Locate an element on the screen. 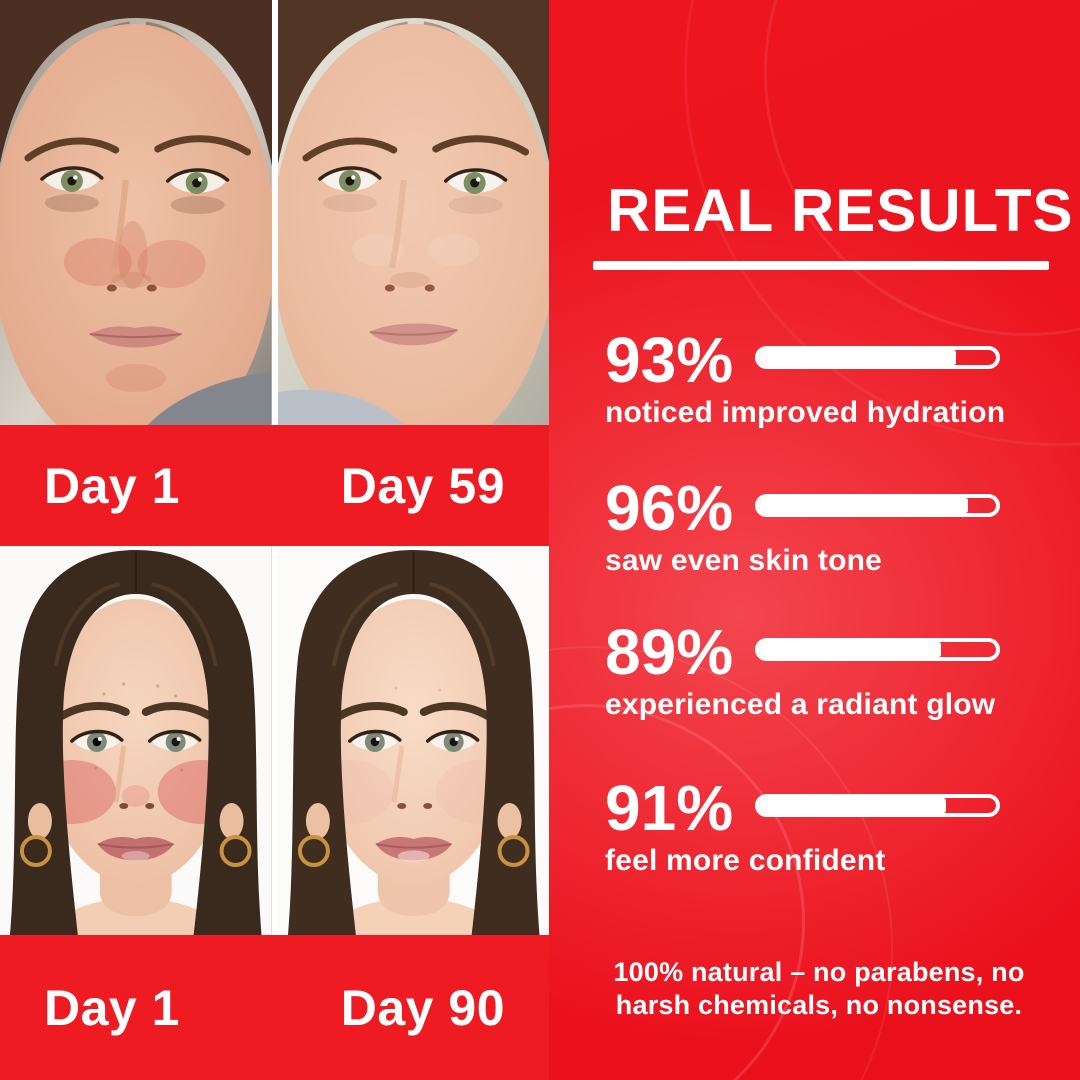  photo-divider-top is located at coordinates (274, 212).